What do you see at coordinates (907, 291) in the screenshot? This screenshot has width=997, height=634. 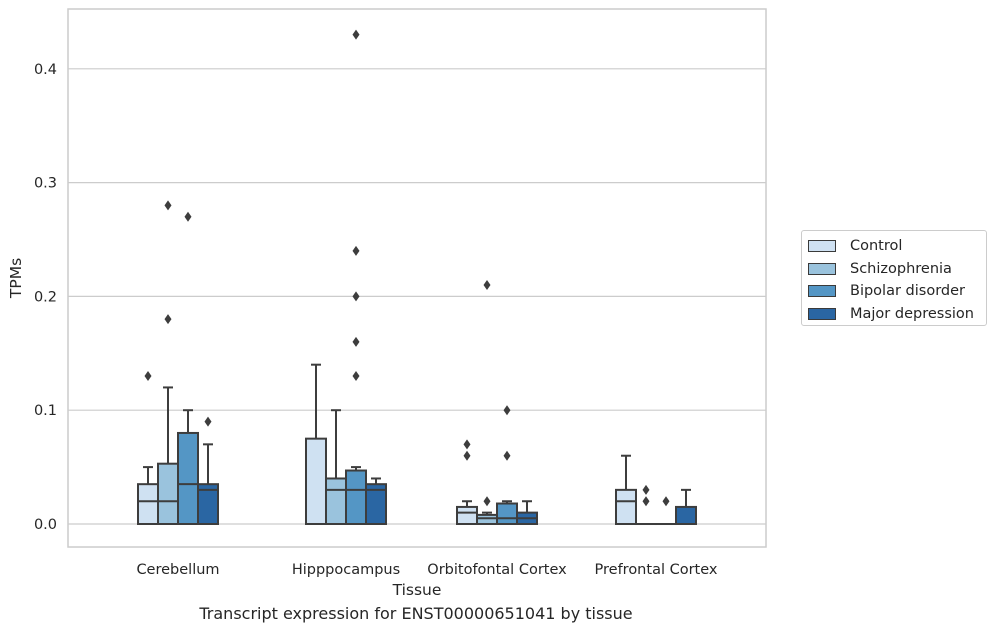 I see `legend-label: Bipolar disorder` at bounding box center [907, 291].